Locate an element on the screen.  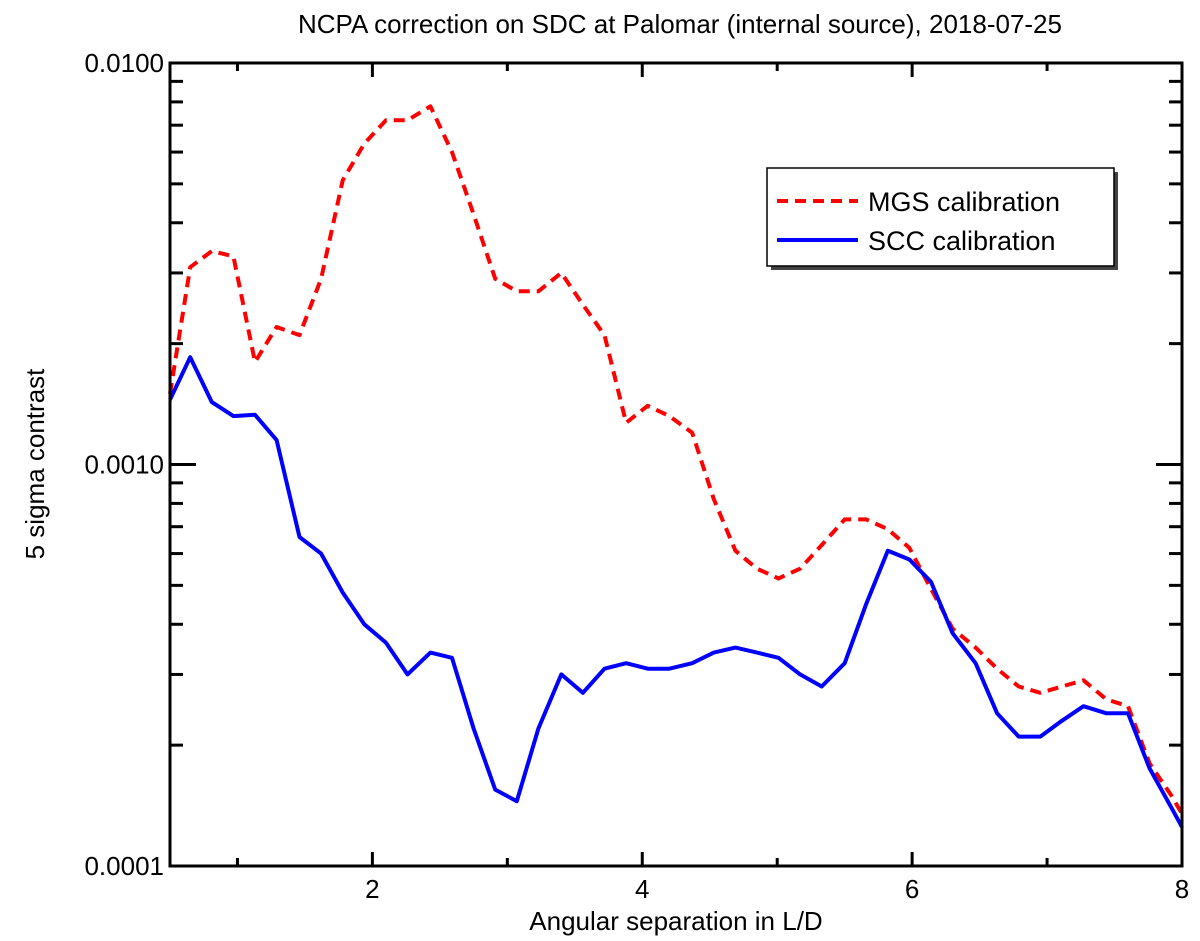
legend-label: SCC calibration is located at coordinates (962, 241).